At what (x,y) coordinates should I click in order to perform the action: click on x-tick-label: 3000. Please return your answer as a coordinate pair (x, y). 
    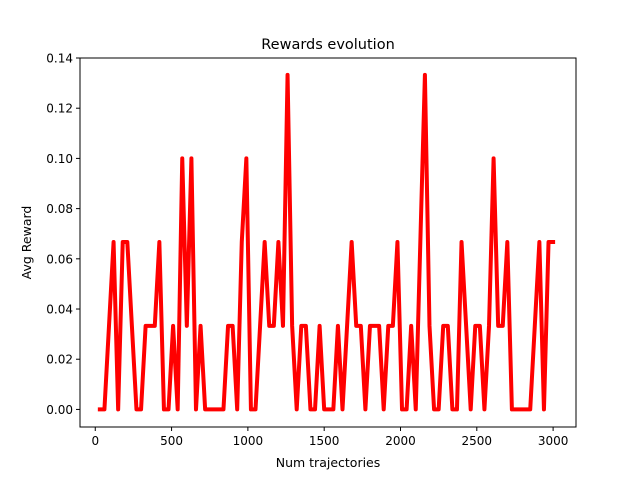
    Looking at the image, I should click on (553, 441).